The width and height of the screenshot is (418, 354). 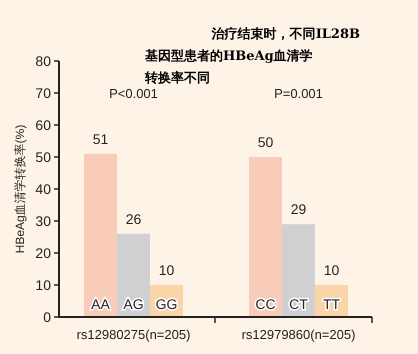 What do you see at coordinates (298, 93) in the screenshot?
I see `annotation: P=0.001` at bounding box center [298, 93].